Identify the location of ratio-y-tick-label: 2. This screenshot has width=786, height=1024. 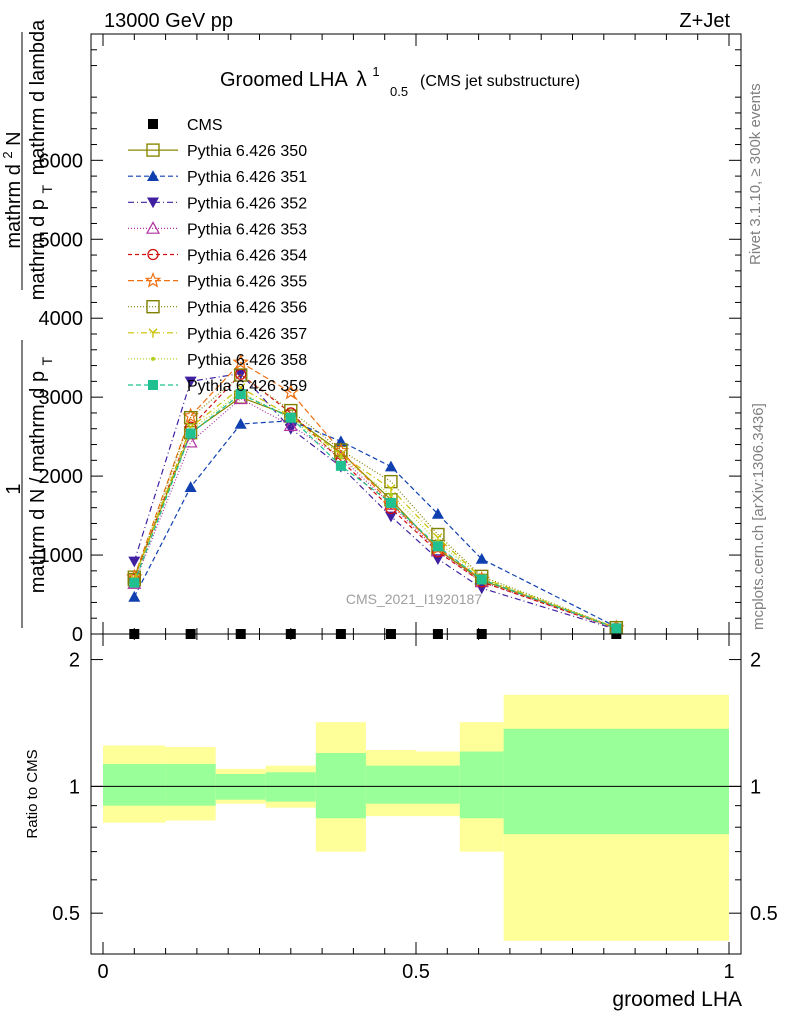
(74, 661).